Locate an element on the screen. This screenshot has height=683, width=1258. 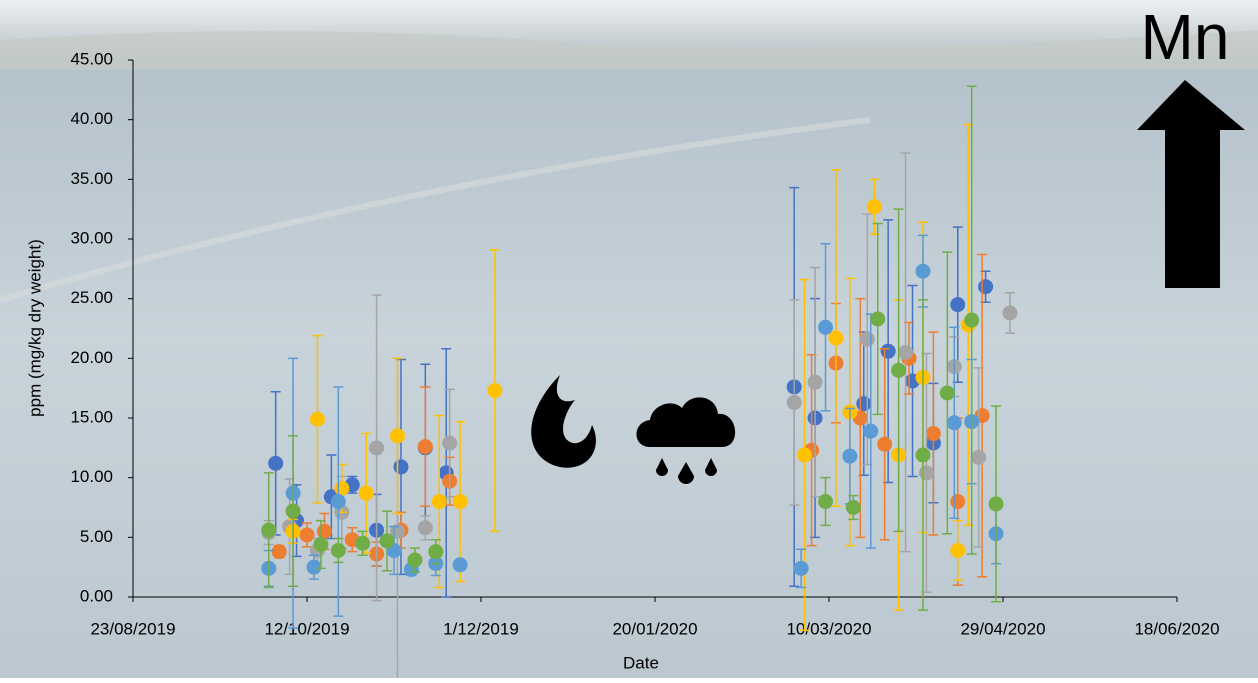
x-tick-label: 12/10/2019 is located at coordinates (306, 628).